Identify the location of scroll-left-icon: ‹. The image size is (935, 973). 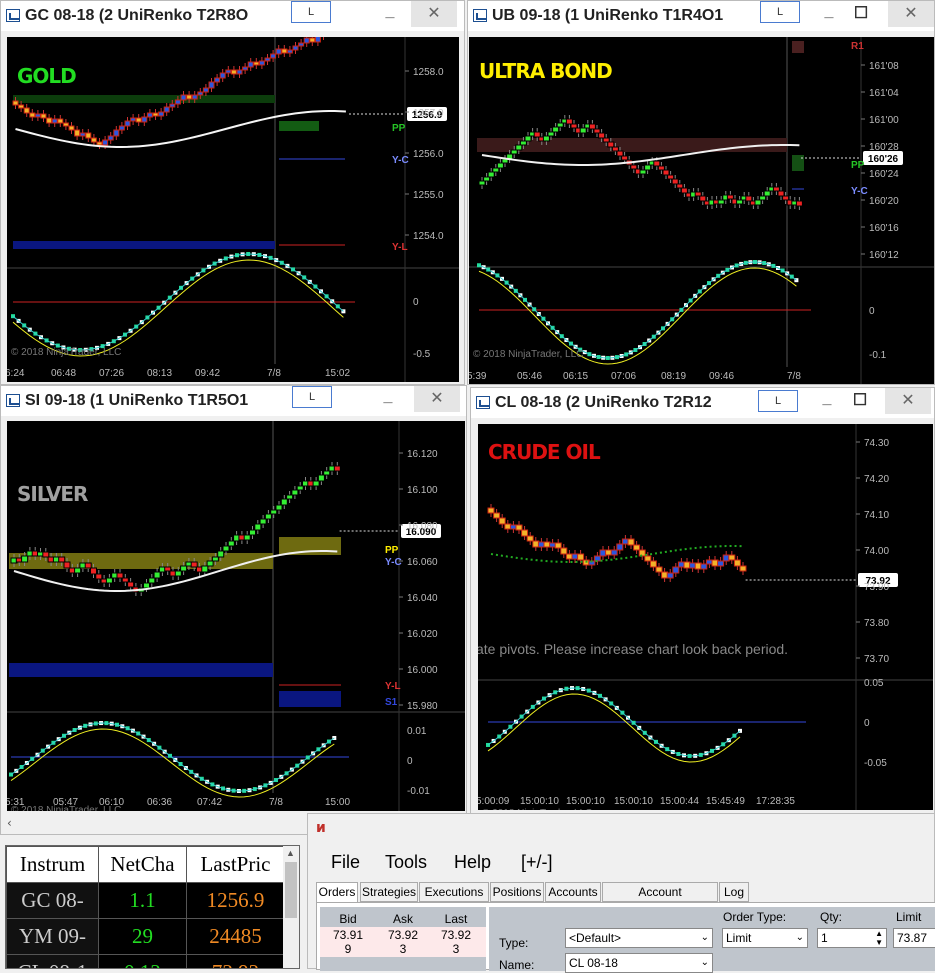
(9, 823).